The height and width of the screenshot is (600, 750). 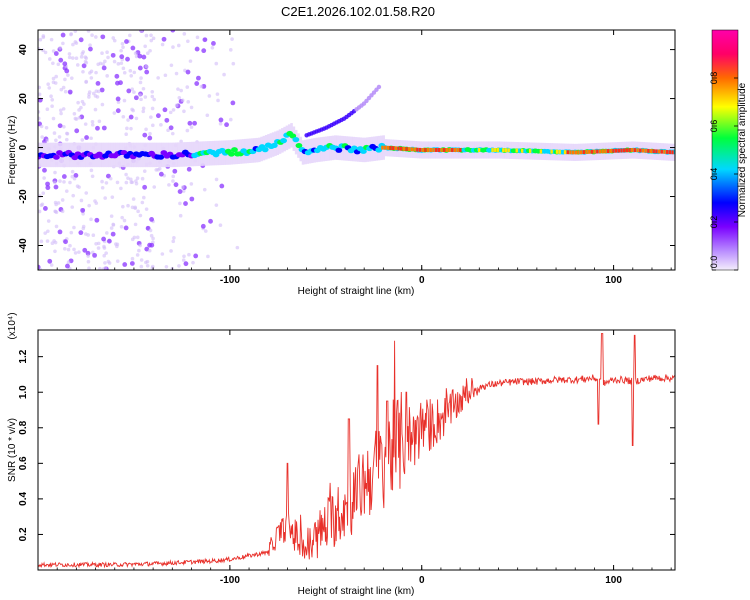 What do you see at coordinates (613, 280) in the screenshot?
I see `spectrogram-x-tick-label: 100` at bounding box center [613, 280].